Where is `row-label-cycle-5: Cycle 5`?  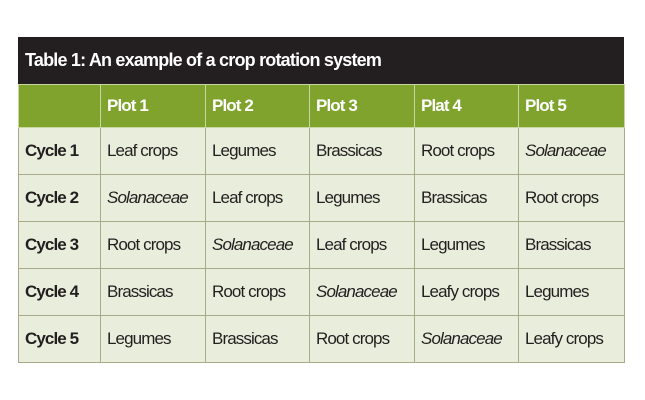 row-label-cycle-5: Cycle 5 is located at coordinates (59, 339).